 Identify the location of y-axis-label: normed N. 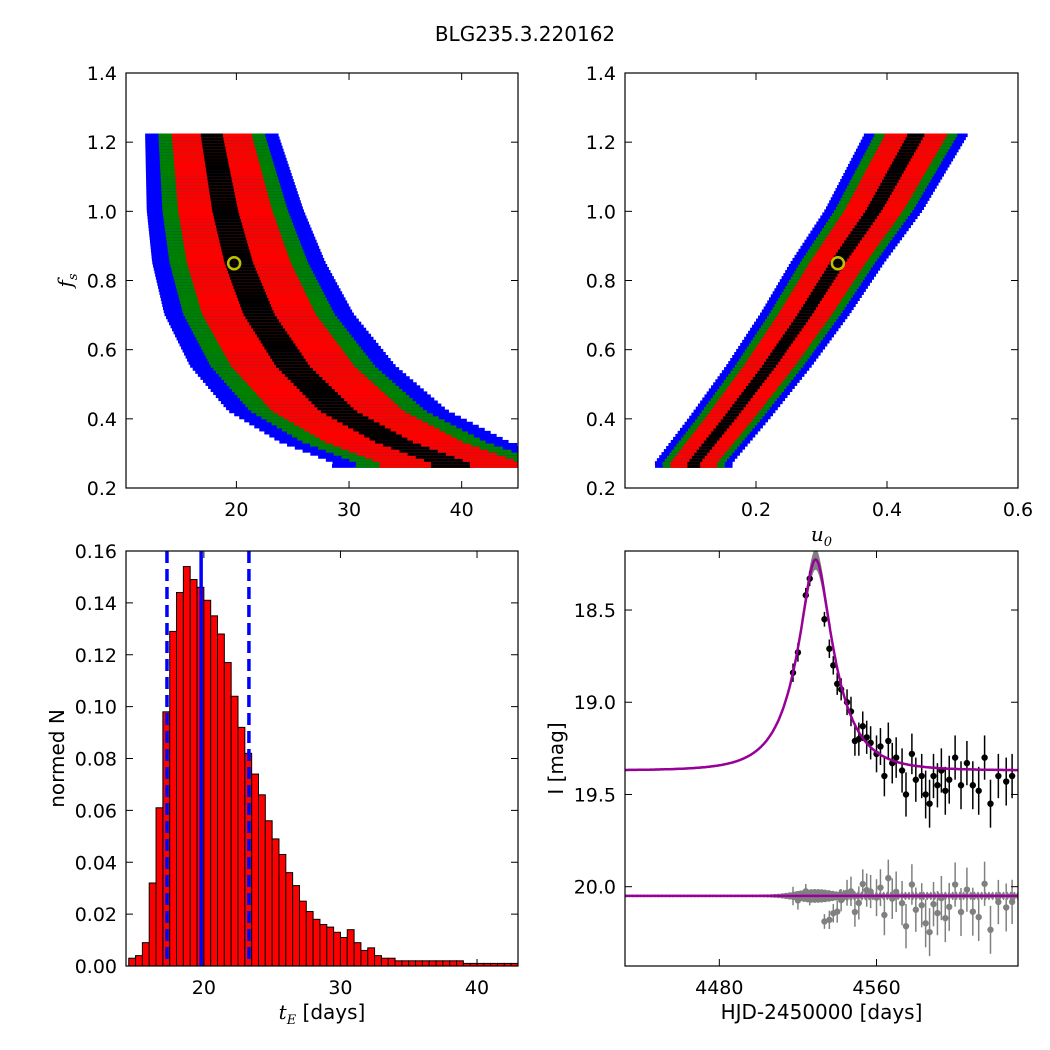
(57, 758).